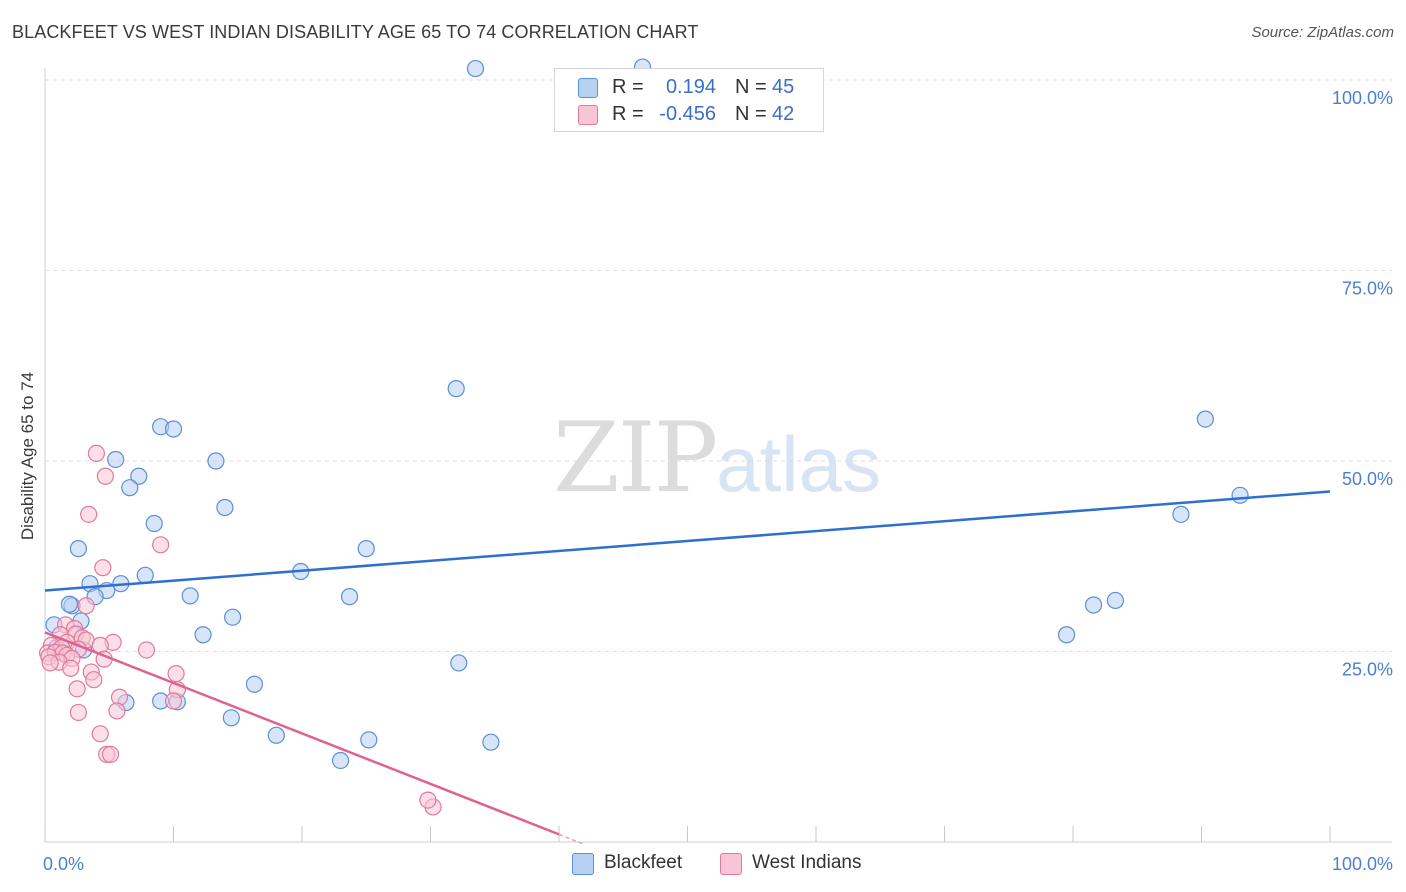 The image size is (1406, 892). What do you see at coordinates (783, 87) in the screenshot?
I see `legend-n-value: 45` at bounding box center [783, 87].